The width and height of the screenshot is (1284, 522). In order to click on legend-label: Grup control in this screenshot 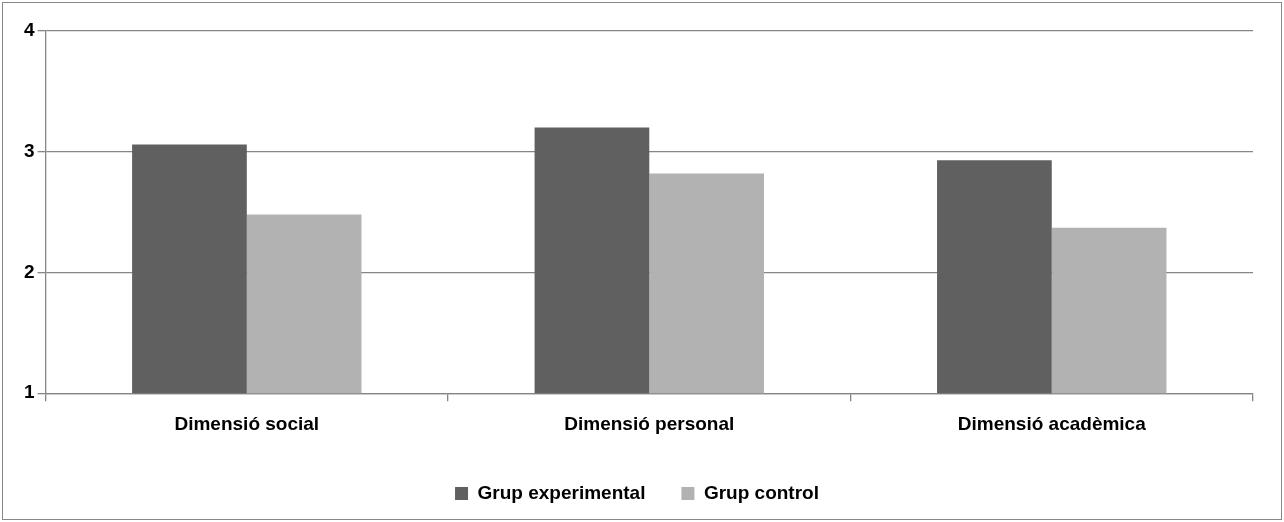, I will do `click(761, 492)`.